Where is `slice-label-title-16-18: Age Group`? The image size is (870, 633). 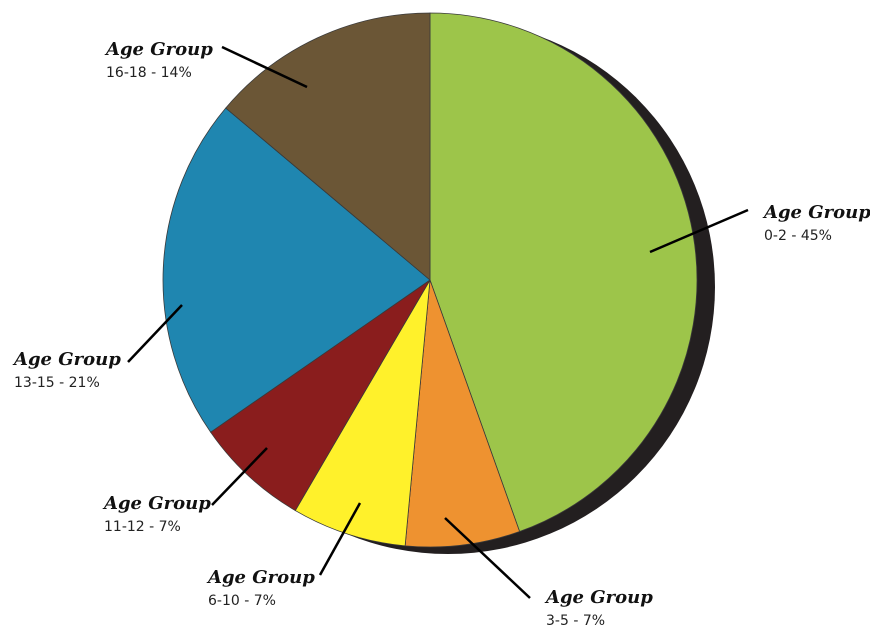
slice-label-title-16-18: Age Group is located at coordinates (158, 49).